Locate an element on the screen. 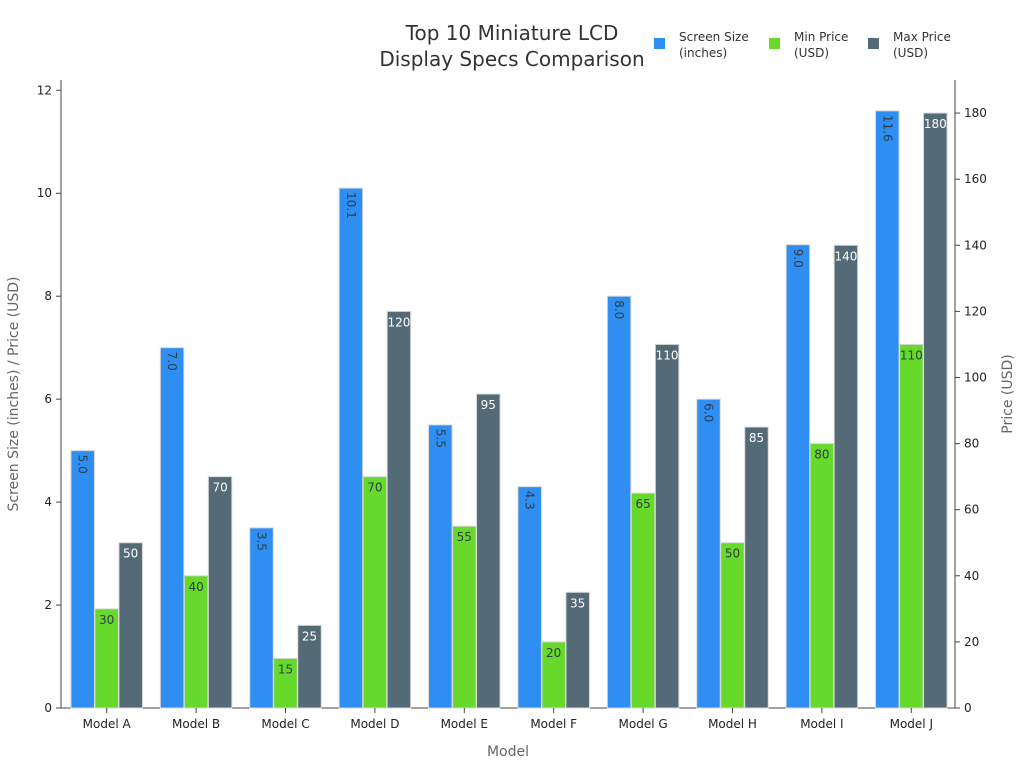 The width and height of the screenshot is (1024, 768). left-y-tick-label: 4 is located at coordinates (48, 502).